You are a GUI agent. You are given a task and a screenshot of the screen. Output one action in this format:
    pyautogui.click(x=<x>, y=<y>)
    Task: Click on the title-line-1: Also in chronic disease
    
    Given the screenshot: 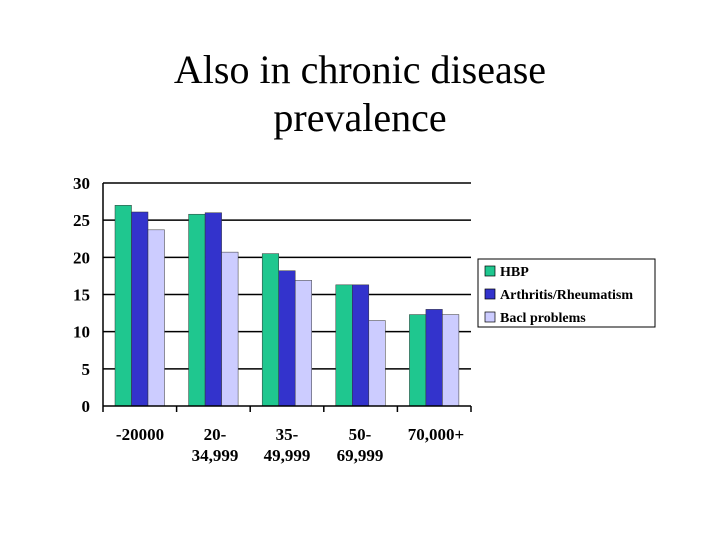 What is the action you would take?
    pyautogui.click(x=360, y=69)
    